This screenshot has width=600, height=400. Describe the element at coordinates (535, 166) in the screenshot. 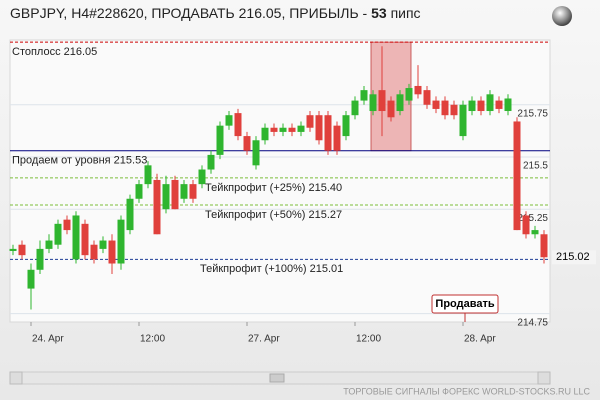

I see `y-tick-label: 215.5` at that location.